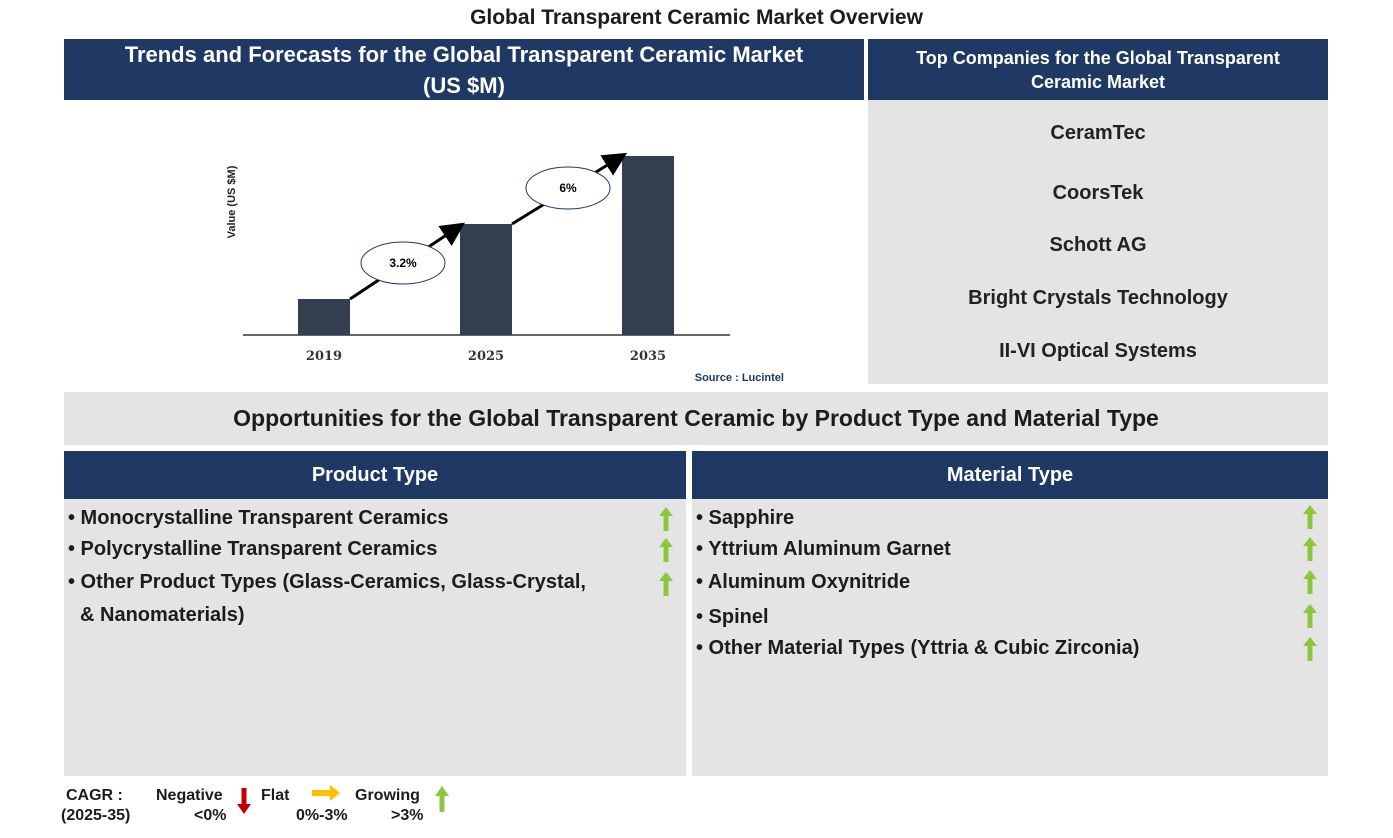  I want to click on material-item: • Aluminum Oxynitride, so click(803, 582).